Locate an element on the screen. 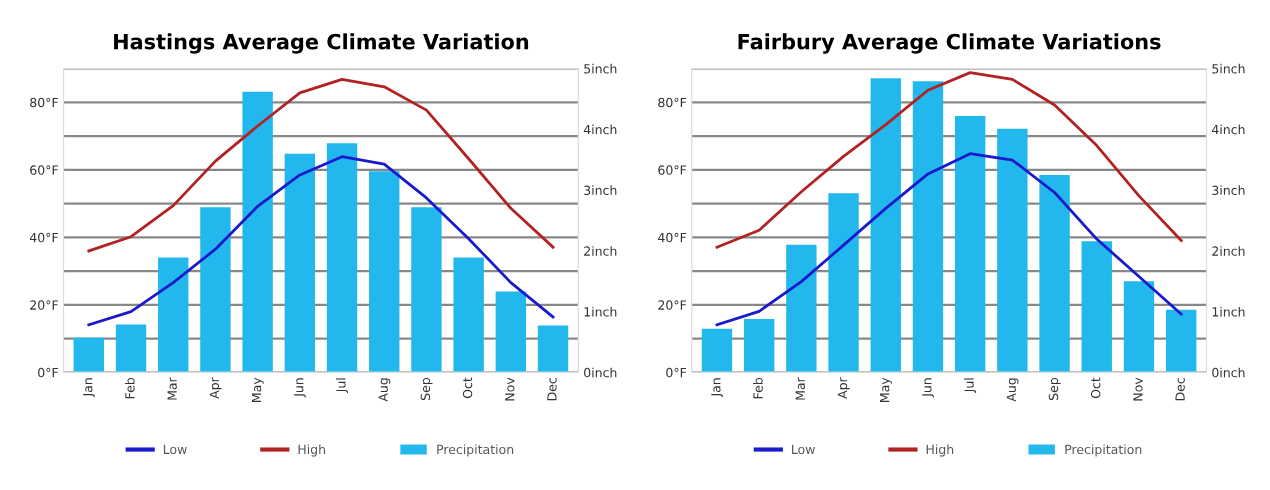  chart-title: Fairbury Average Climate Variations is located at coordinates (949, 43).